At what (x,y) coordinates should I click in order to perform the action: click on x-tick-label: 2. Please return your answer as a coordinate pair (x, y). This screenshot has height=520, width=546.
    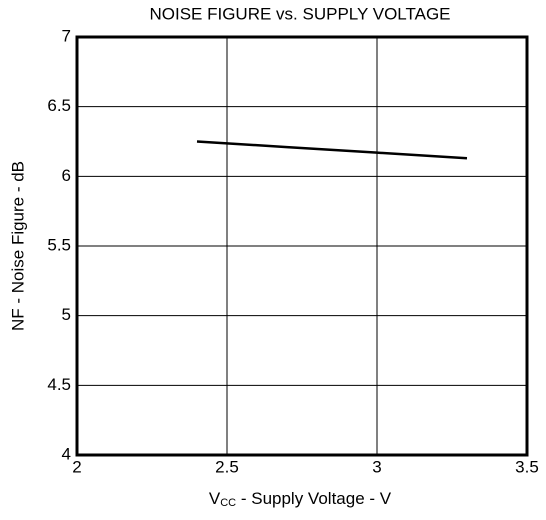
    Looking at the image, I should click on (76, 466).